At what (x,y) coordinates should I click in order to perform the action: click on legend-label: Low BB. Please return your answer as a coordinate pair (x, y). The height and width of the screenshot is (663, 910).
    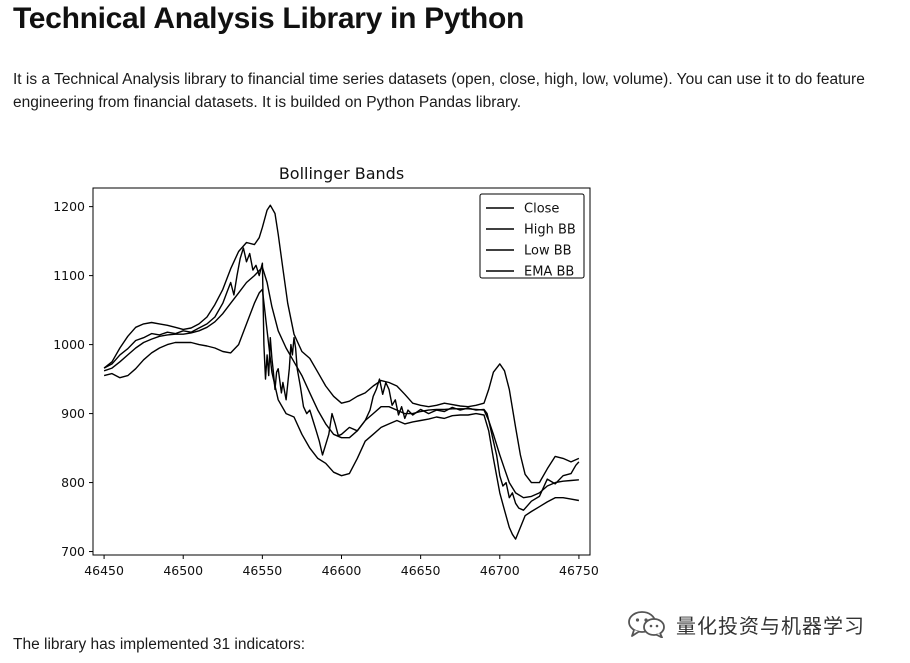
    Looking at the image, I should click on (548, 251).